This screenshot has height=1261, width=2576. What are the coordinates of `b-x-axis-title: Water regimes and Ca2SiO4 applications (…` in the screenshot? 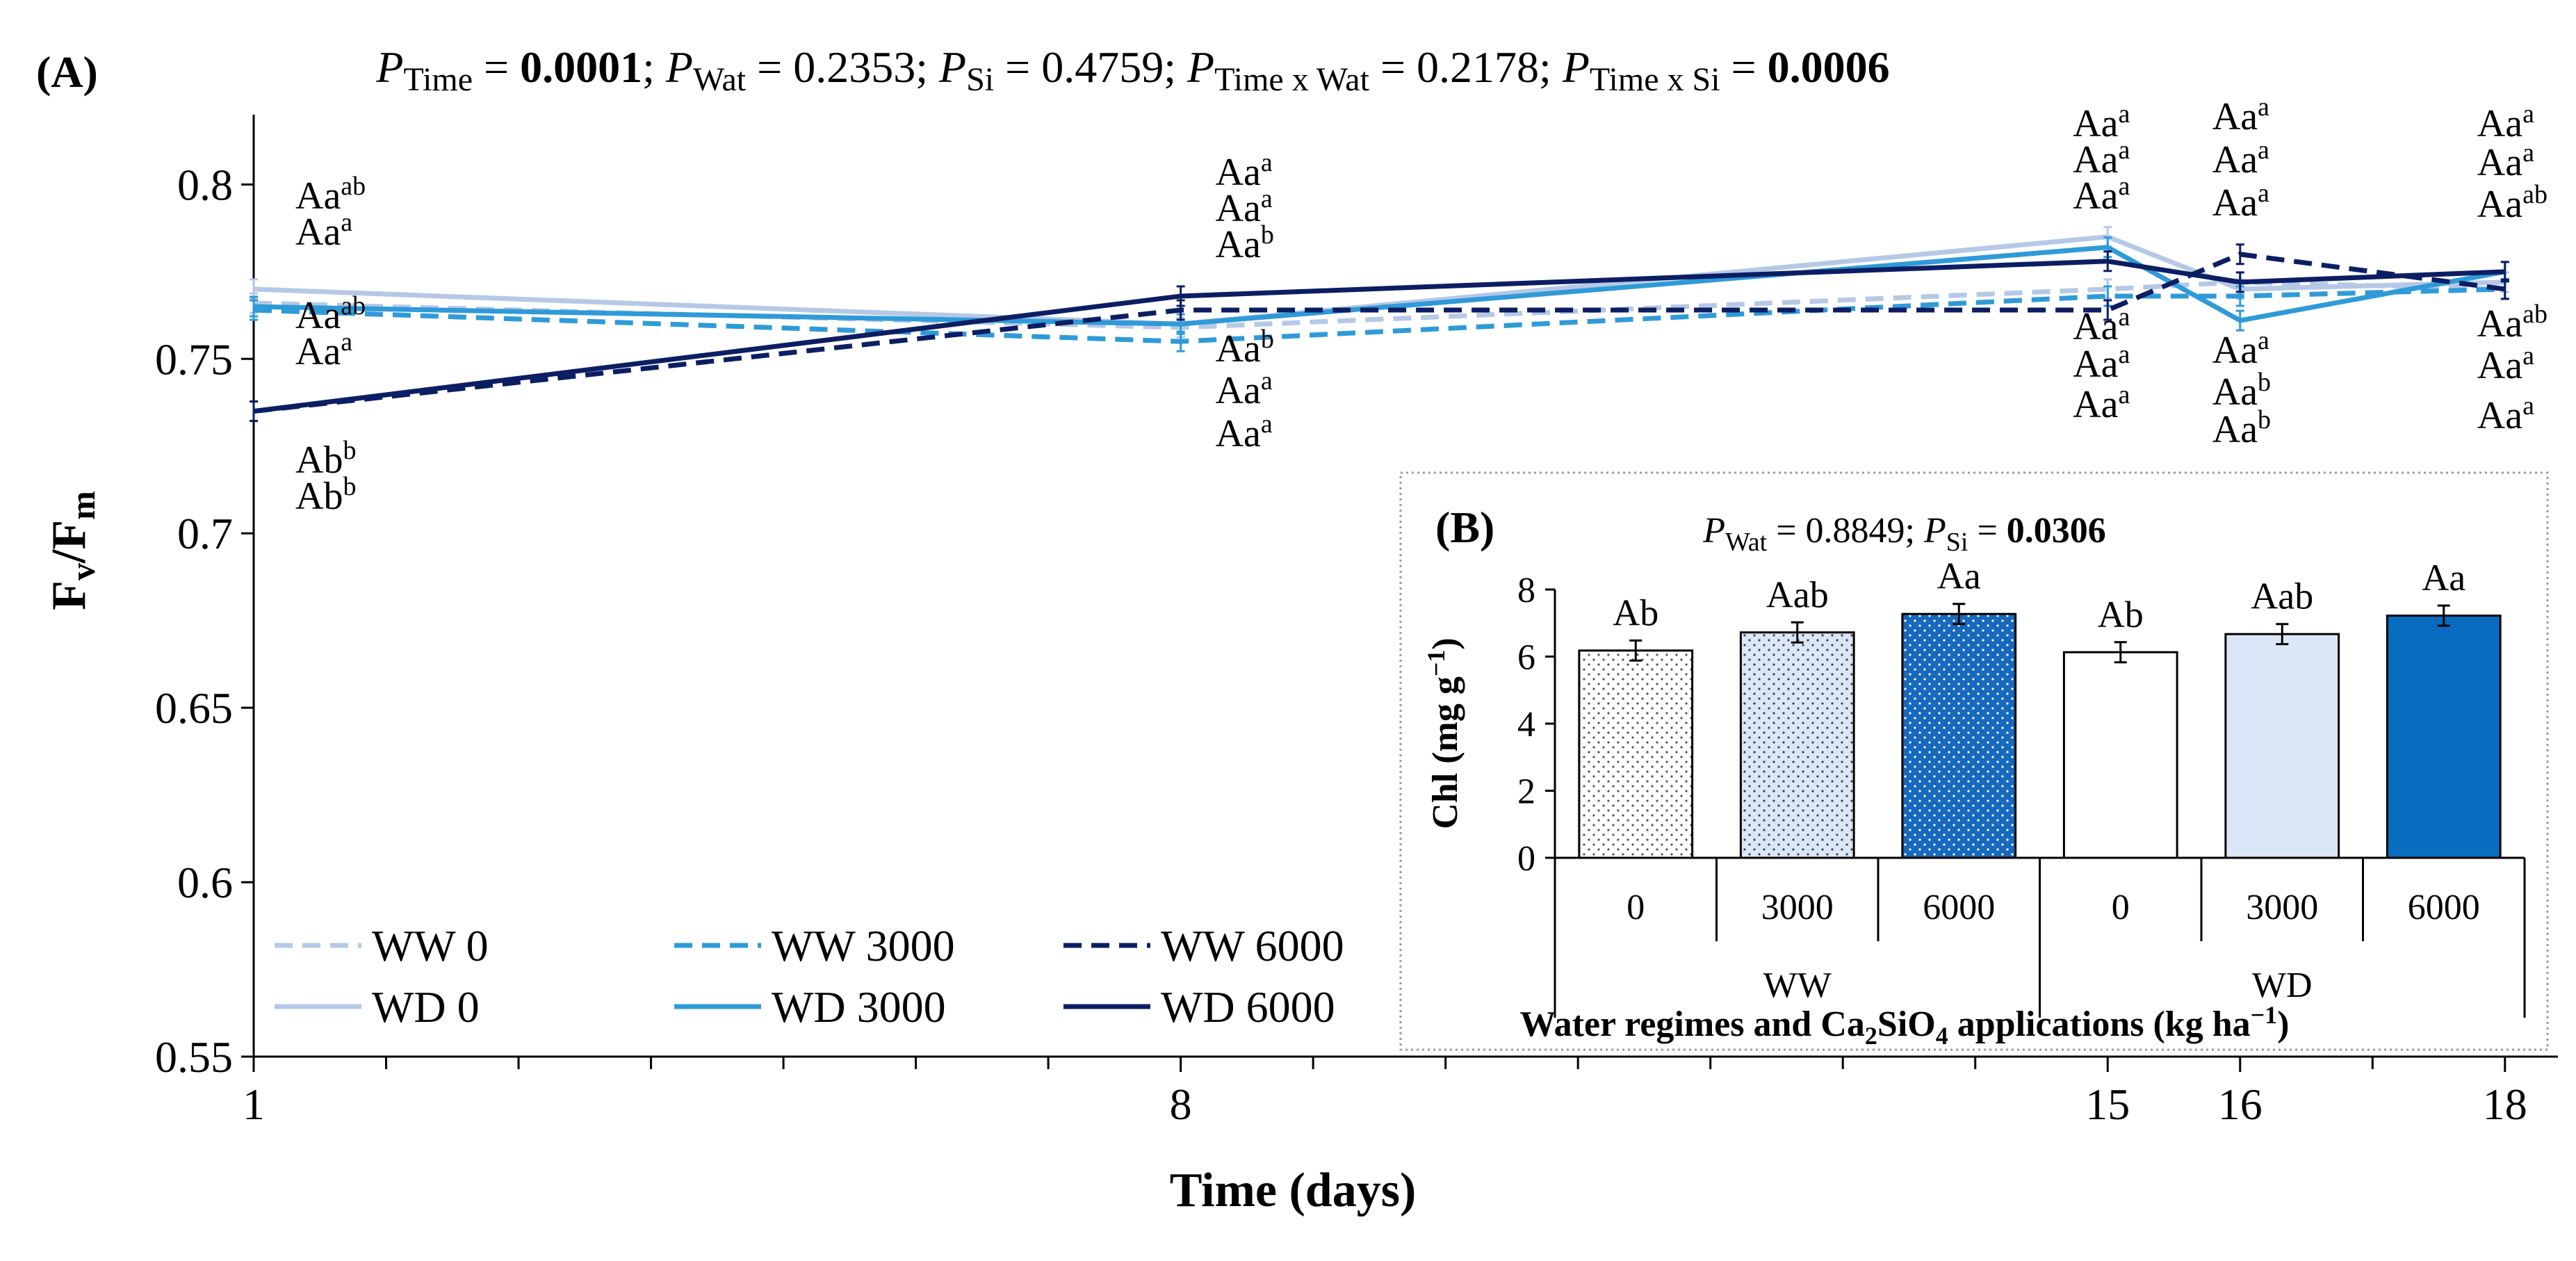 It's located at (1905, 1025).